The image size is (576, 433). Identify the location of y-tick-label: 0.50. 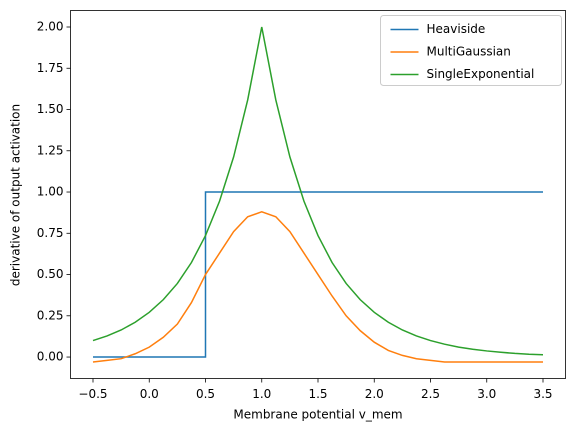
(50, 274).